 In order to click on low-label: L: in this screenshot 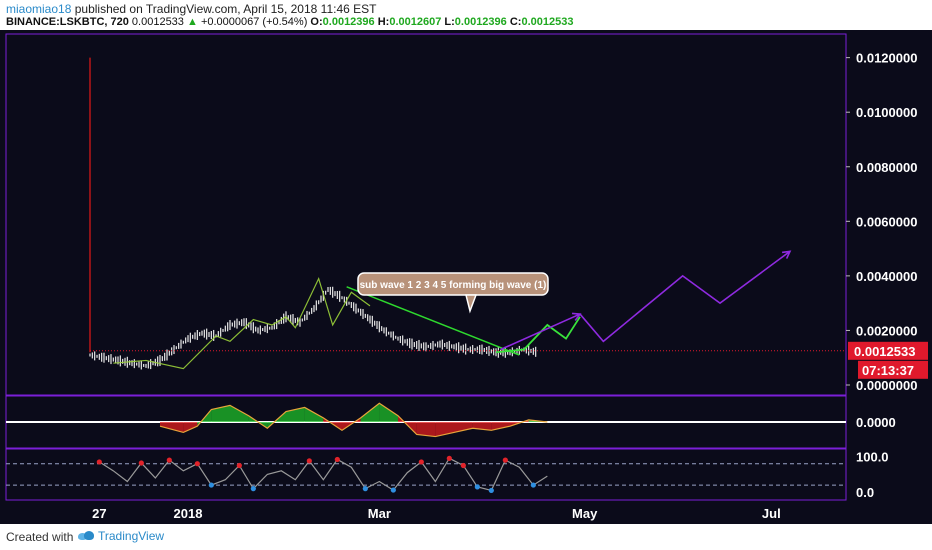, I will do `click(449, 22)`.